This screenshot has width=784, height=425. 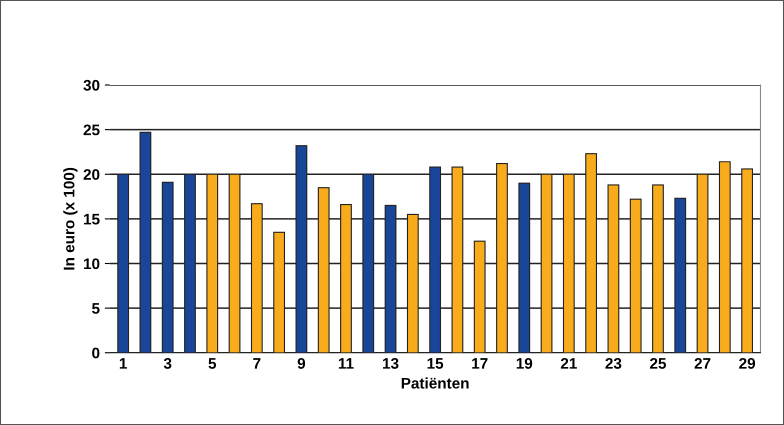 I want to click on x-tick-label: 23, so click(x=613, y=363).